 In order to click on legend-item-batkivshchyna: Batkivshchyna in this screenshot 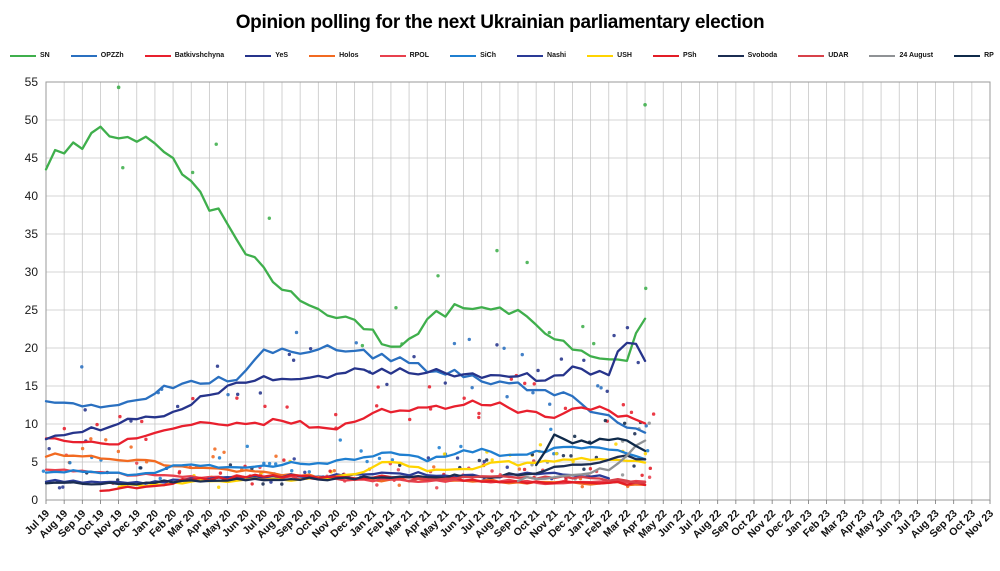, I will do `click(184, 55)`.